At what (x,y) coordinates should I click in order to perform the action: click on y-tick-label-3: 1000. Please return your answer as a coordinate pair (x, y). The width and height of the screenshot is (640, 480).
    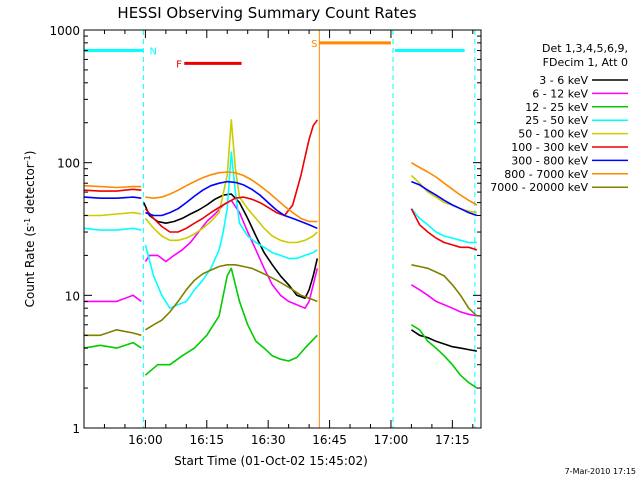
    Looking at the image, I should click on (64, 31).